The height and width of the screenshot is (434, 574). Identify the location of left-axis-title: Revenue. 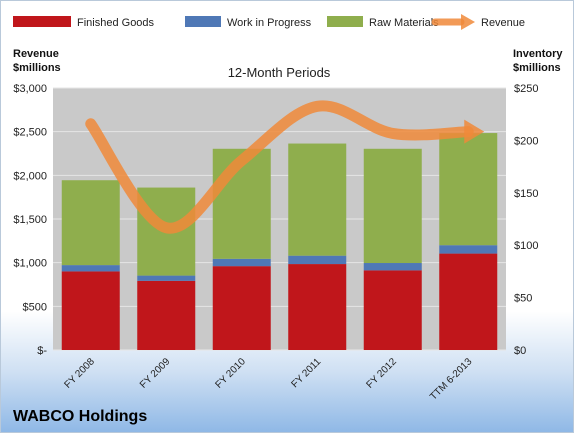
(36, 54).